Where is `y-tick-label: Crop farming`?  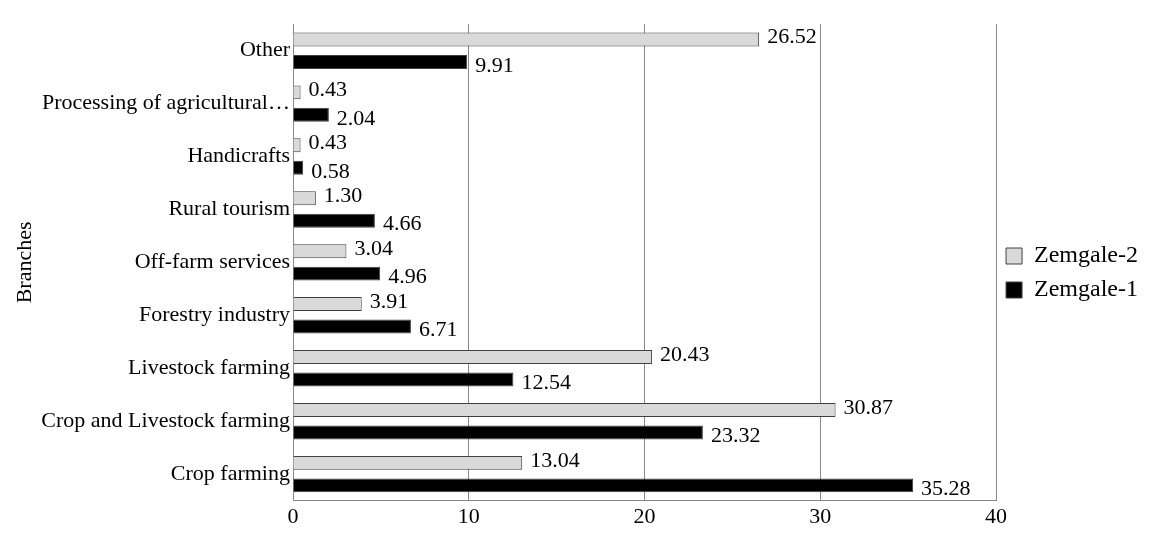
y-tick-label: Crop farming is located at coordinates (230, 472).